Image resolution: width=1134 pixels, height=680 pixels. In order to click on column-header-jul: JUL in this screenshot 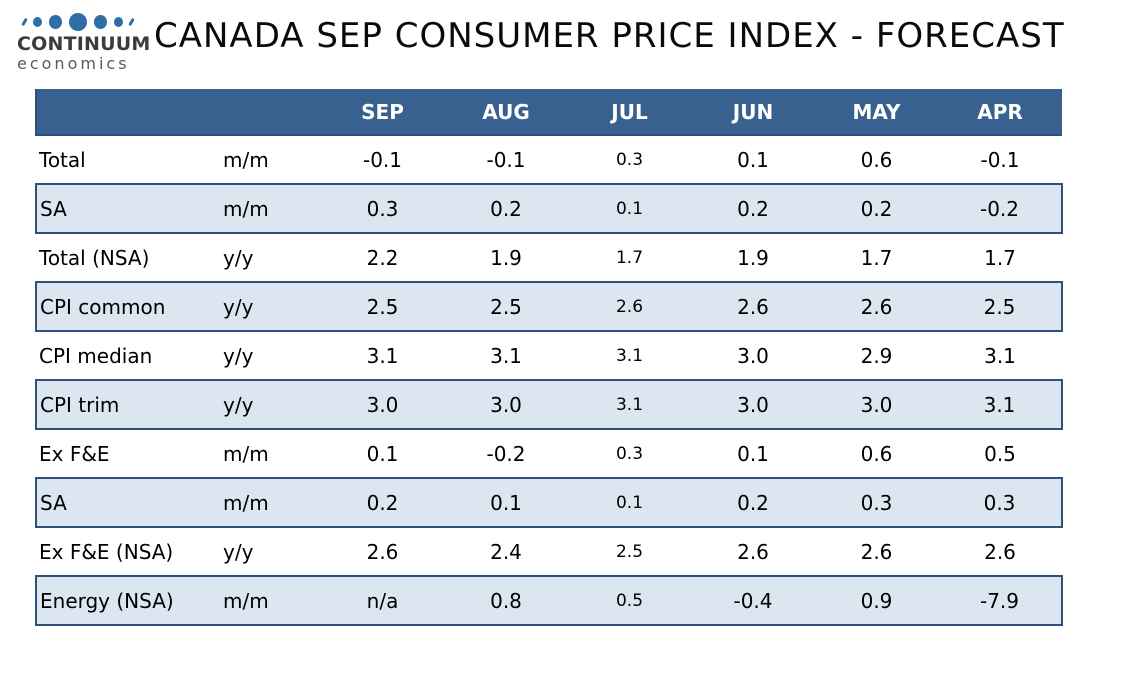, I will do `click(629, 112)`.